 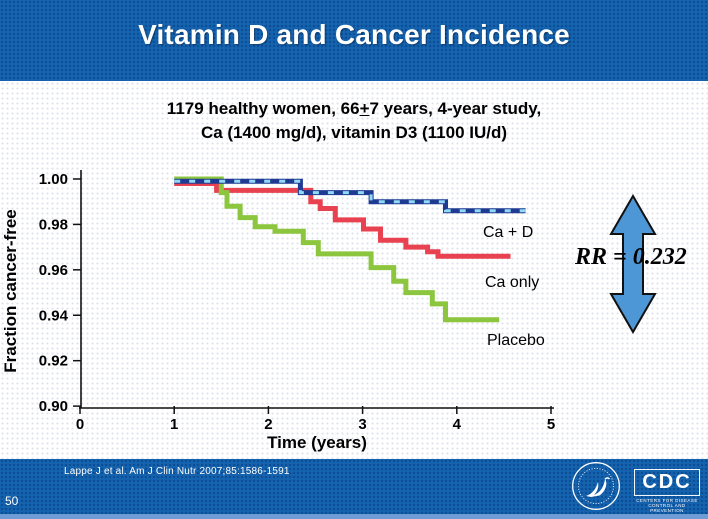 I want to click on y-axis-title: Fraction cancer-free, so click(x=10, y=290).